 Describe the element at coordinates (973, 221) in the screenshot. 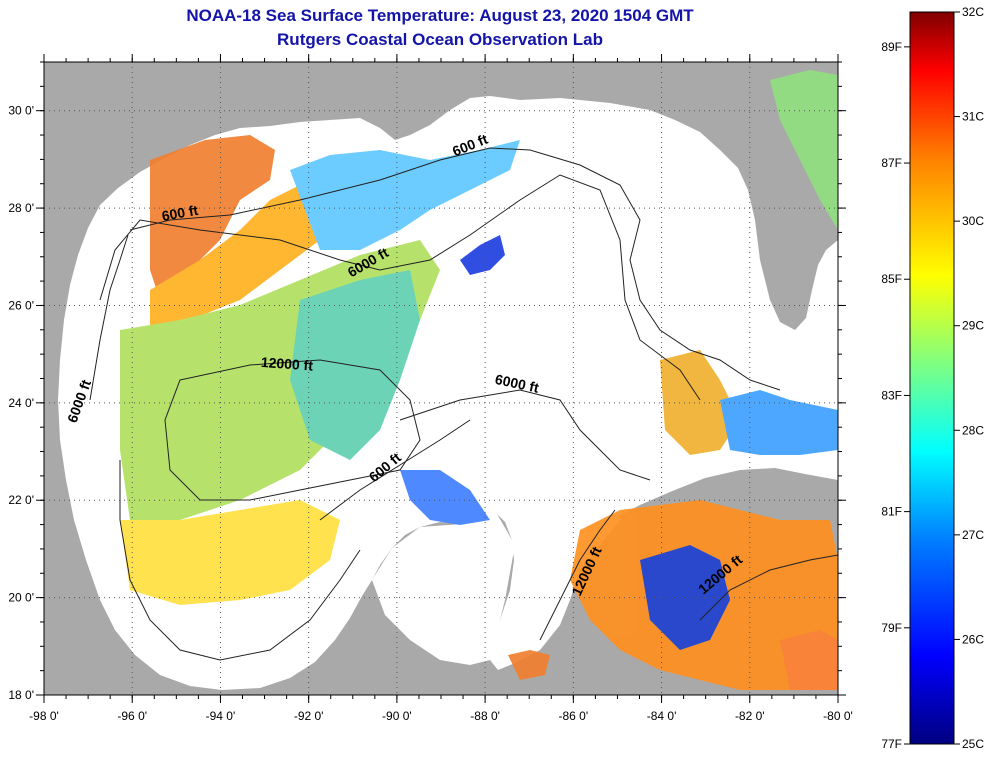

I see `celsius-label: 30C` at that location.